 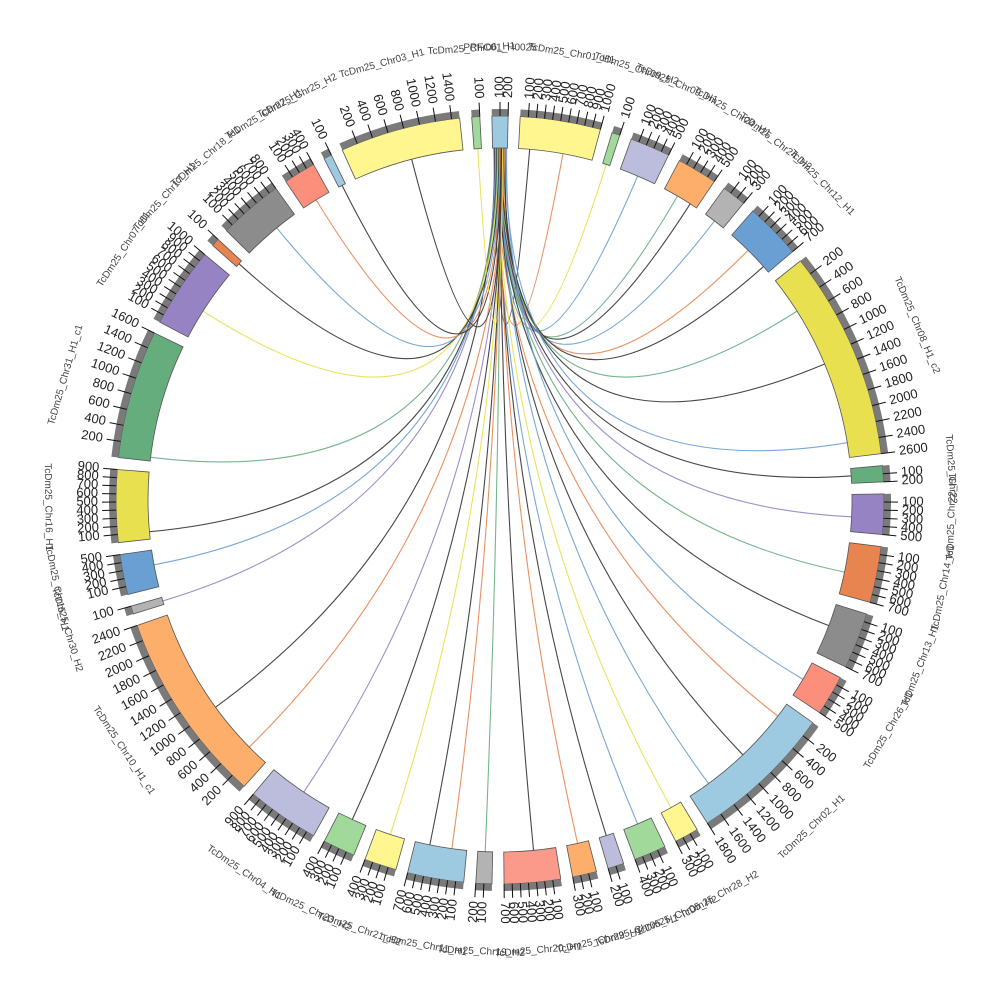 I want to click on tick-label: 2600, so click(x=913, y=448).